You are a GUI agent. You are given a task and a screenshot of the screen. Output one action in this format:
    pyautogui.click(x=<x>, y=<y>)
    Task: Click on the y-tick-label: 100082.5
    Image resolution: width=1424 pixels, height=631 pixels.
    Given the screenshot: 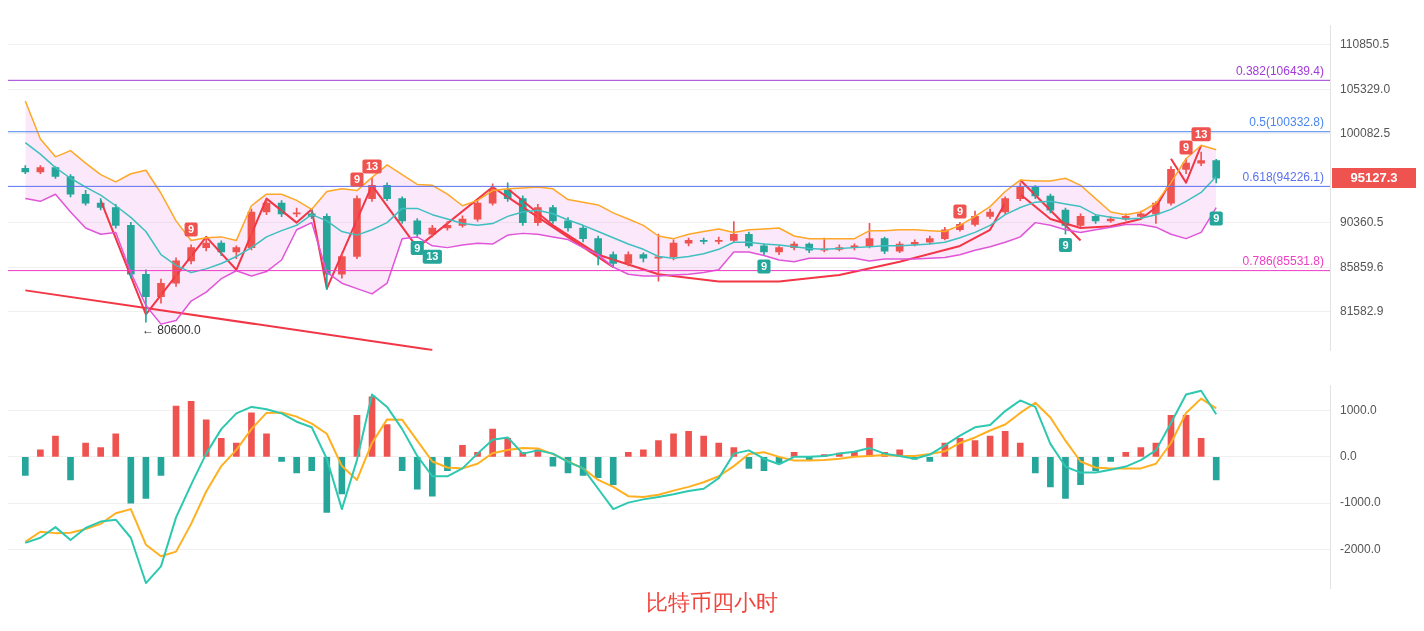 What is the action you would take?
    pyautogui.click(x=1365, y=133)
    